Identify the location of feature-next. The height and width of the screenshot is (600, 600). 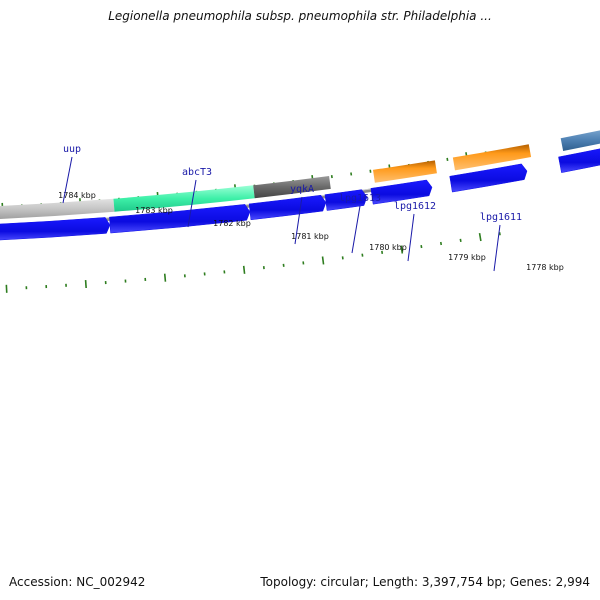
(580, 140).